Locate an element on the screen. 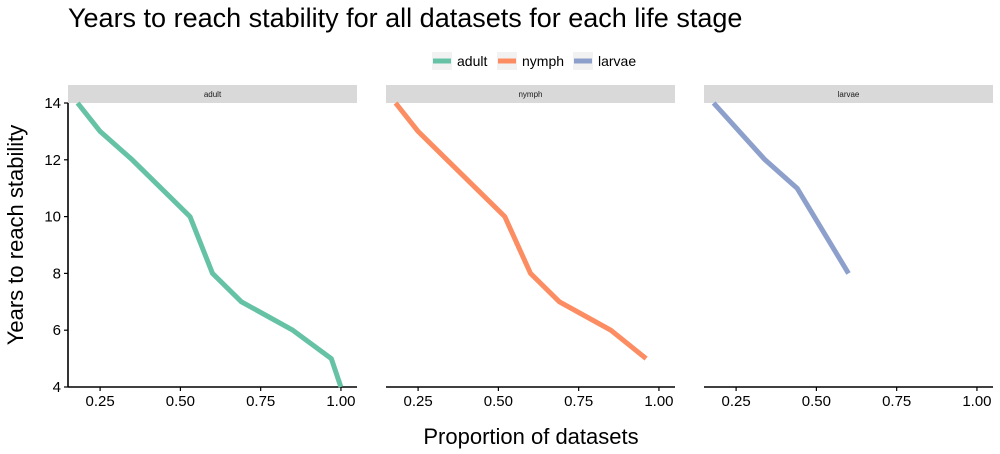 This screenshot has height=454, width=1000. strip-label-adult: adult is located at coordinates (213, 94).